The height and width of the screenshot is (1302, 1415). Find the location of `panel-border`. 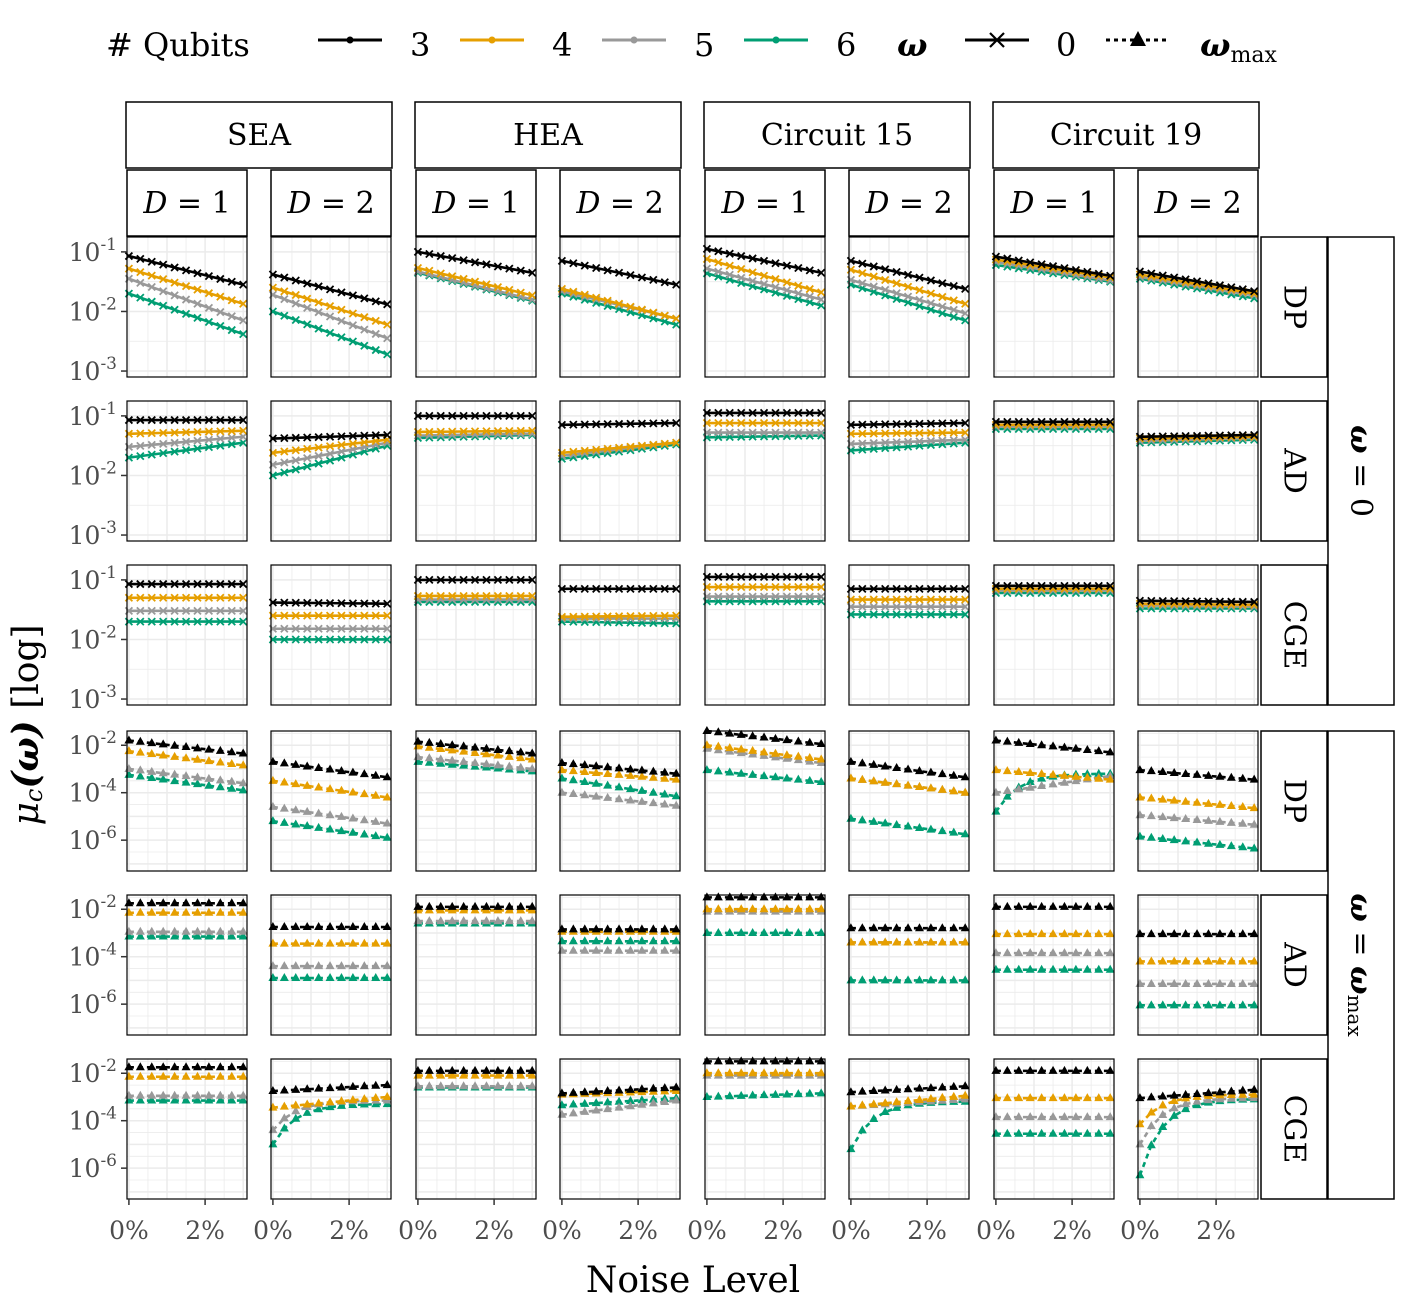

panel-border is located at coordinates (765, 801).